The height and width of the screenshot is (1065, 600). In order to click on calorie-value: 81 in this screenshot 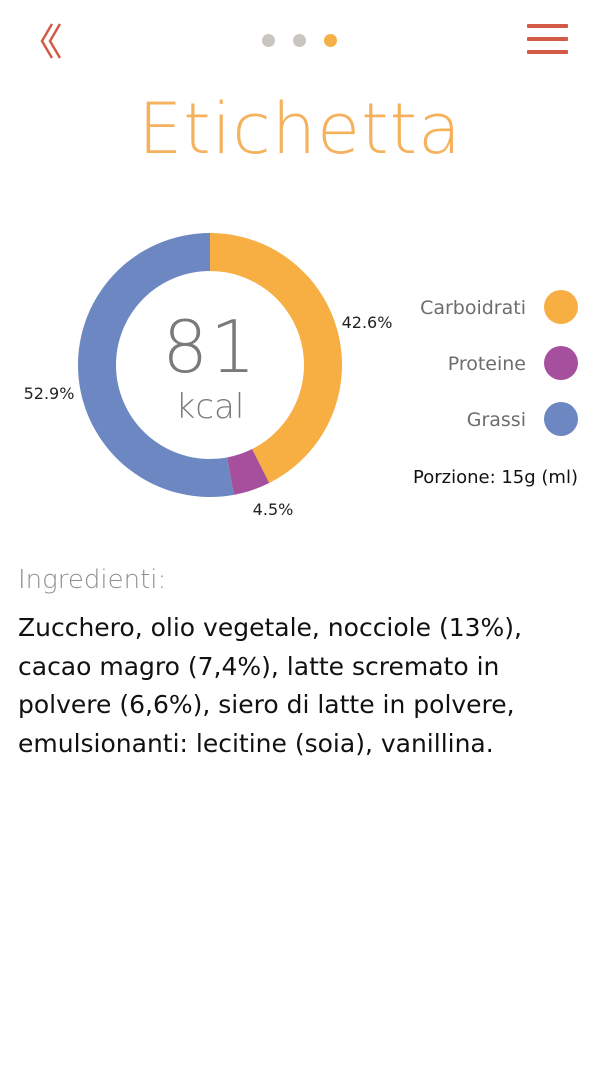, I will do `click(210, 347)`.